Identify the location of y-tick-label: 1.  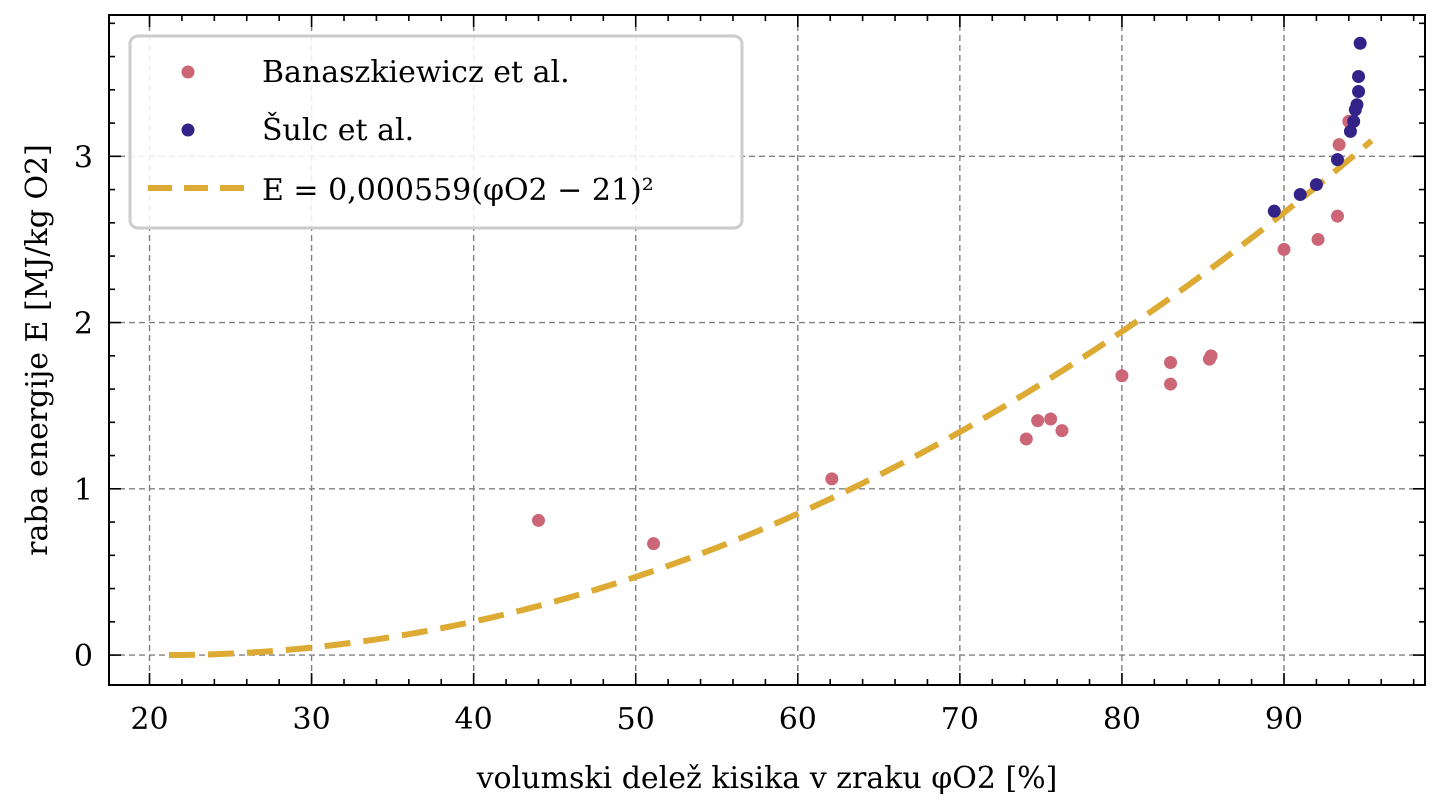
(83, 490).